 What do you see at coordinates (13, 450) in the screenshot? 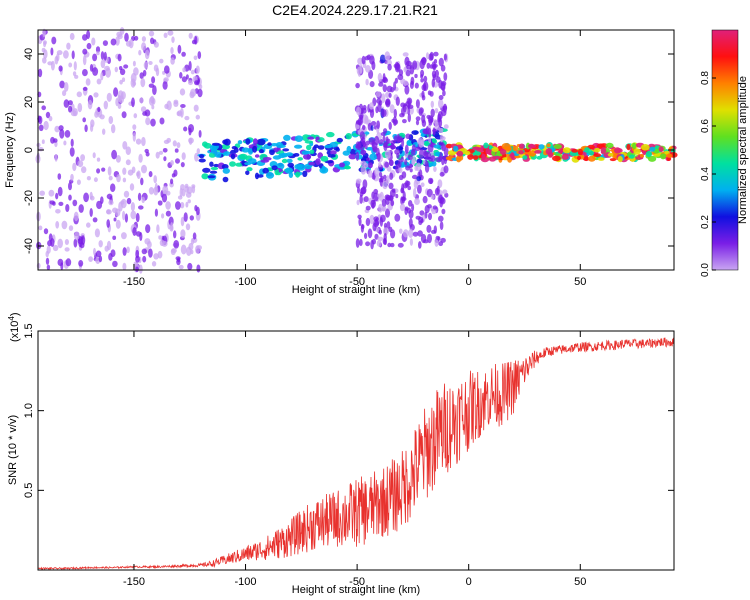
I see `snr-ylabel: SNR (10 * v/v)` at bounding box center [13, 450].